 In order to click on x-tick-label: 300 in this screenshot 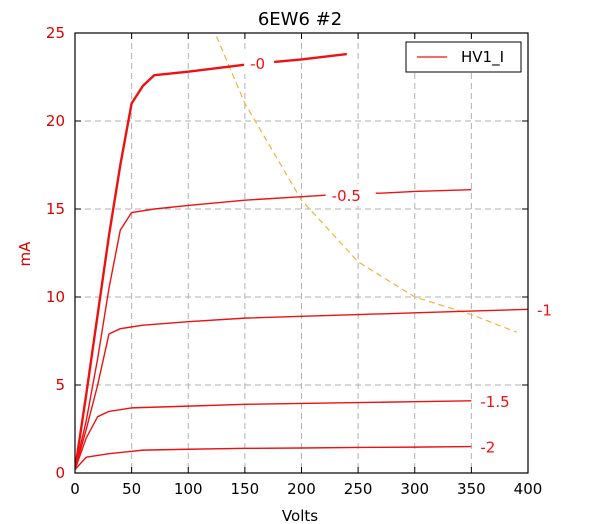, I will do `click(414, 489)`.